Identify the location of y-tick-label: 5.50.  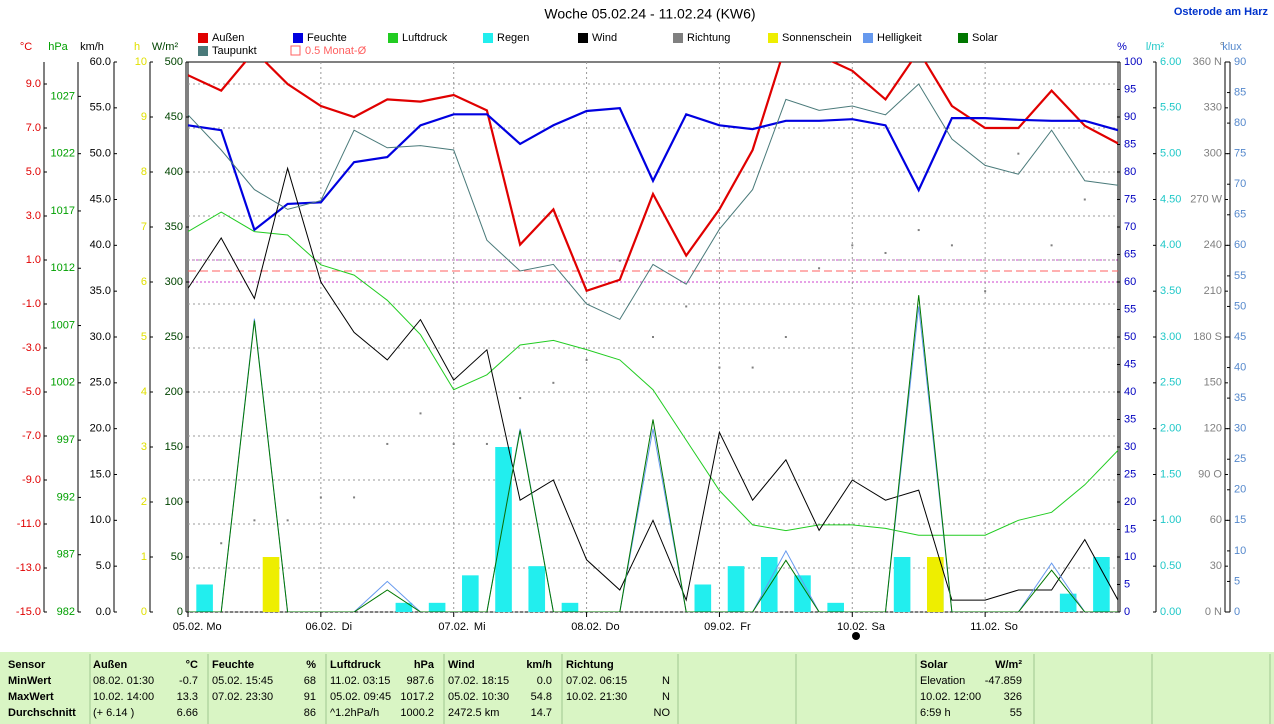
(1170, 108).